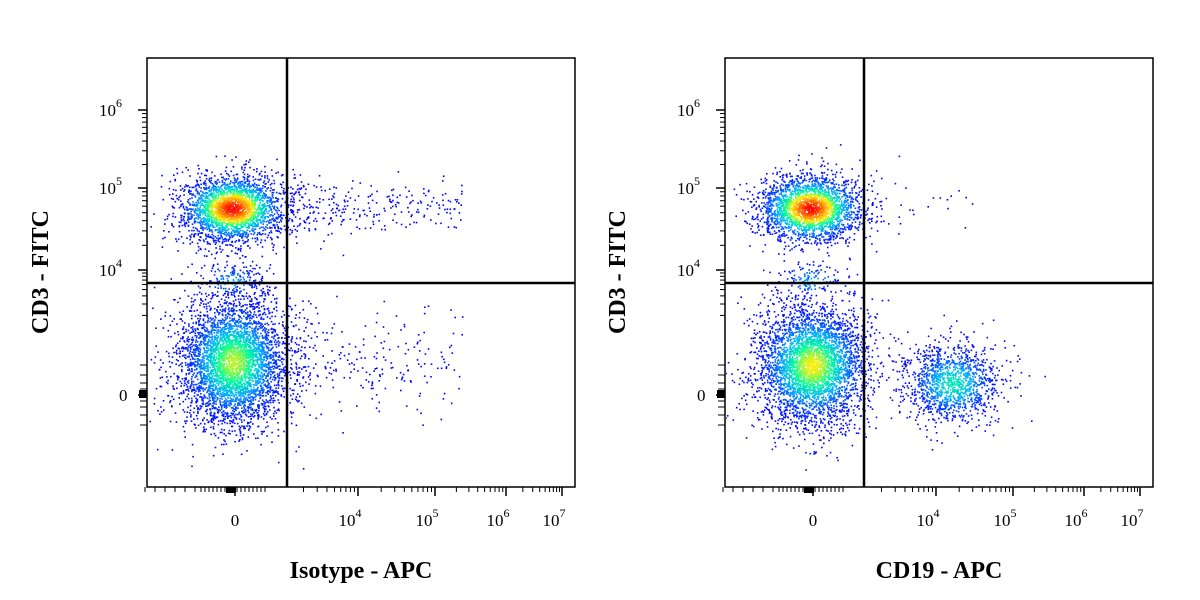 This screenshot has width=1200, height=600. I want to click on x-axis-title: Isotype - APC, so click(361, 571).